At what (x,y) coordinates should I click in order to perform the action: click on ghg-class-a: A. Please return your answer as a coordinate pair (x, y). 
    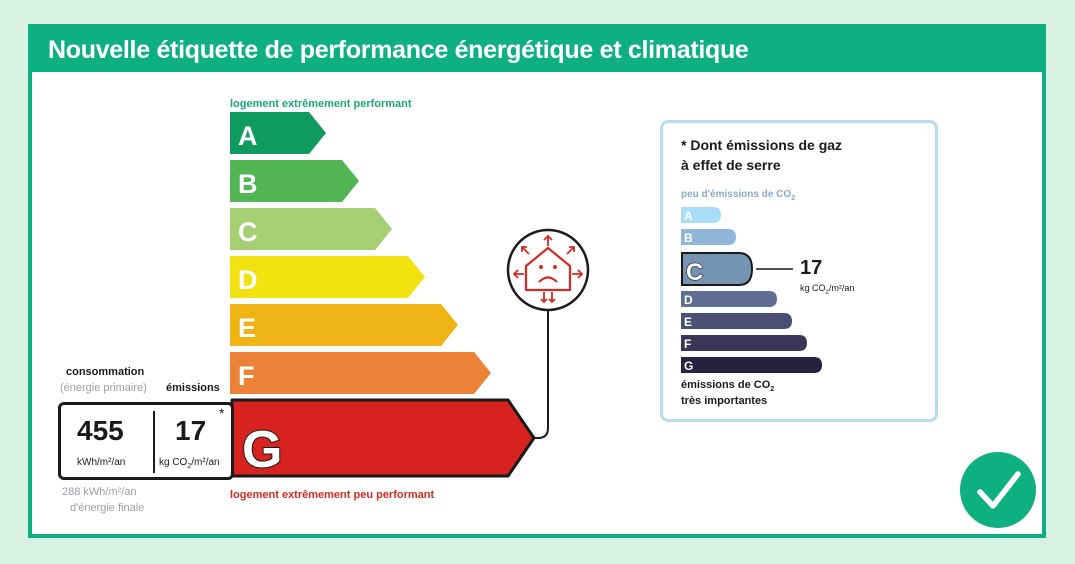
    Looking at the image, I should click on (701, 215).